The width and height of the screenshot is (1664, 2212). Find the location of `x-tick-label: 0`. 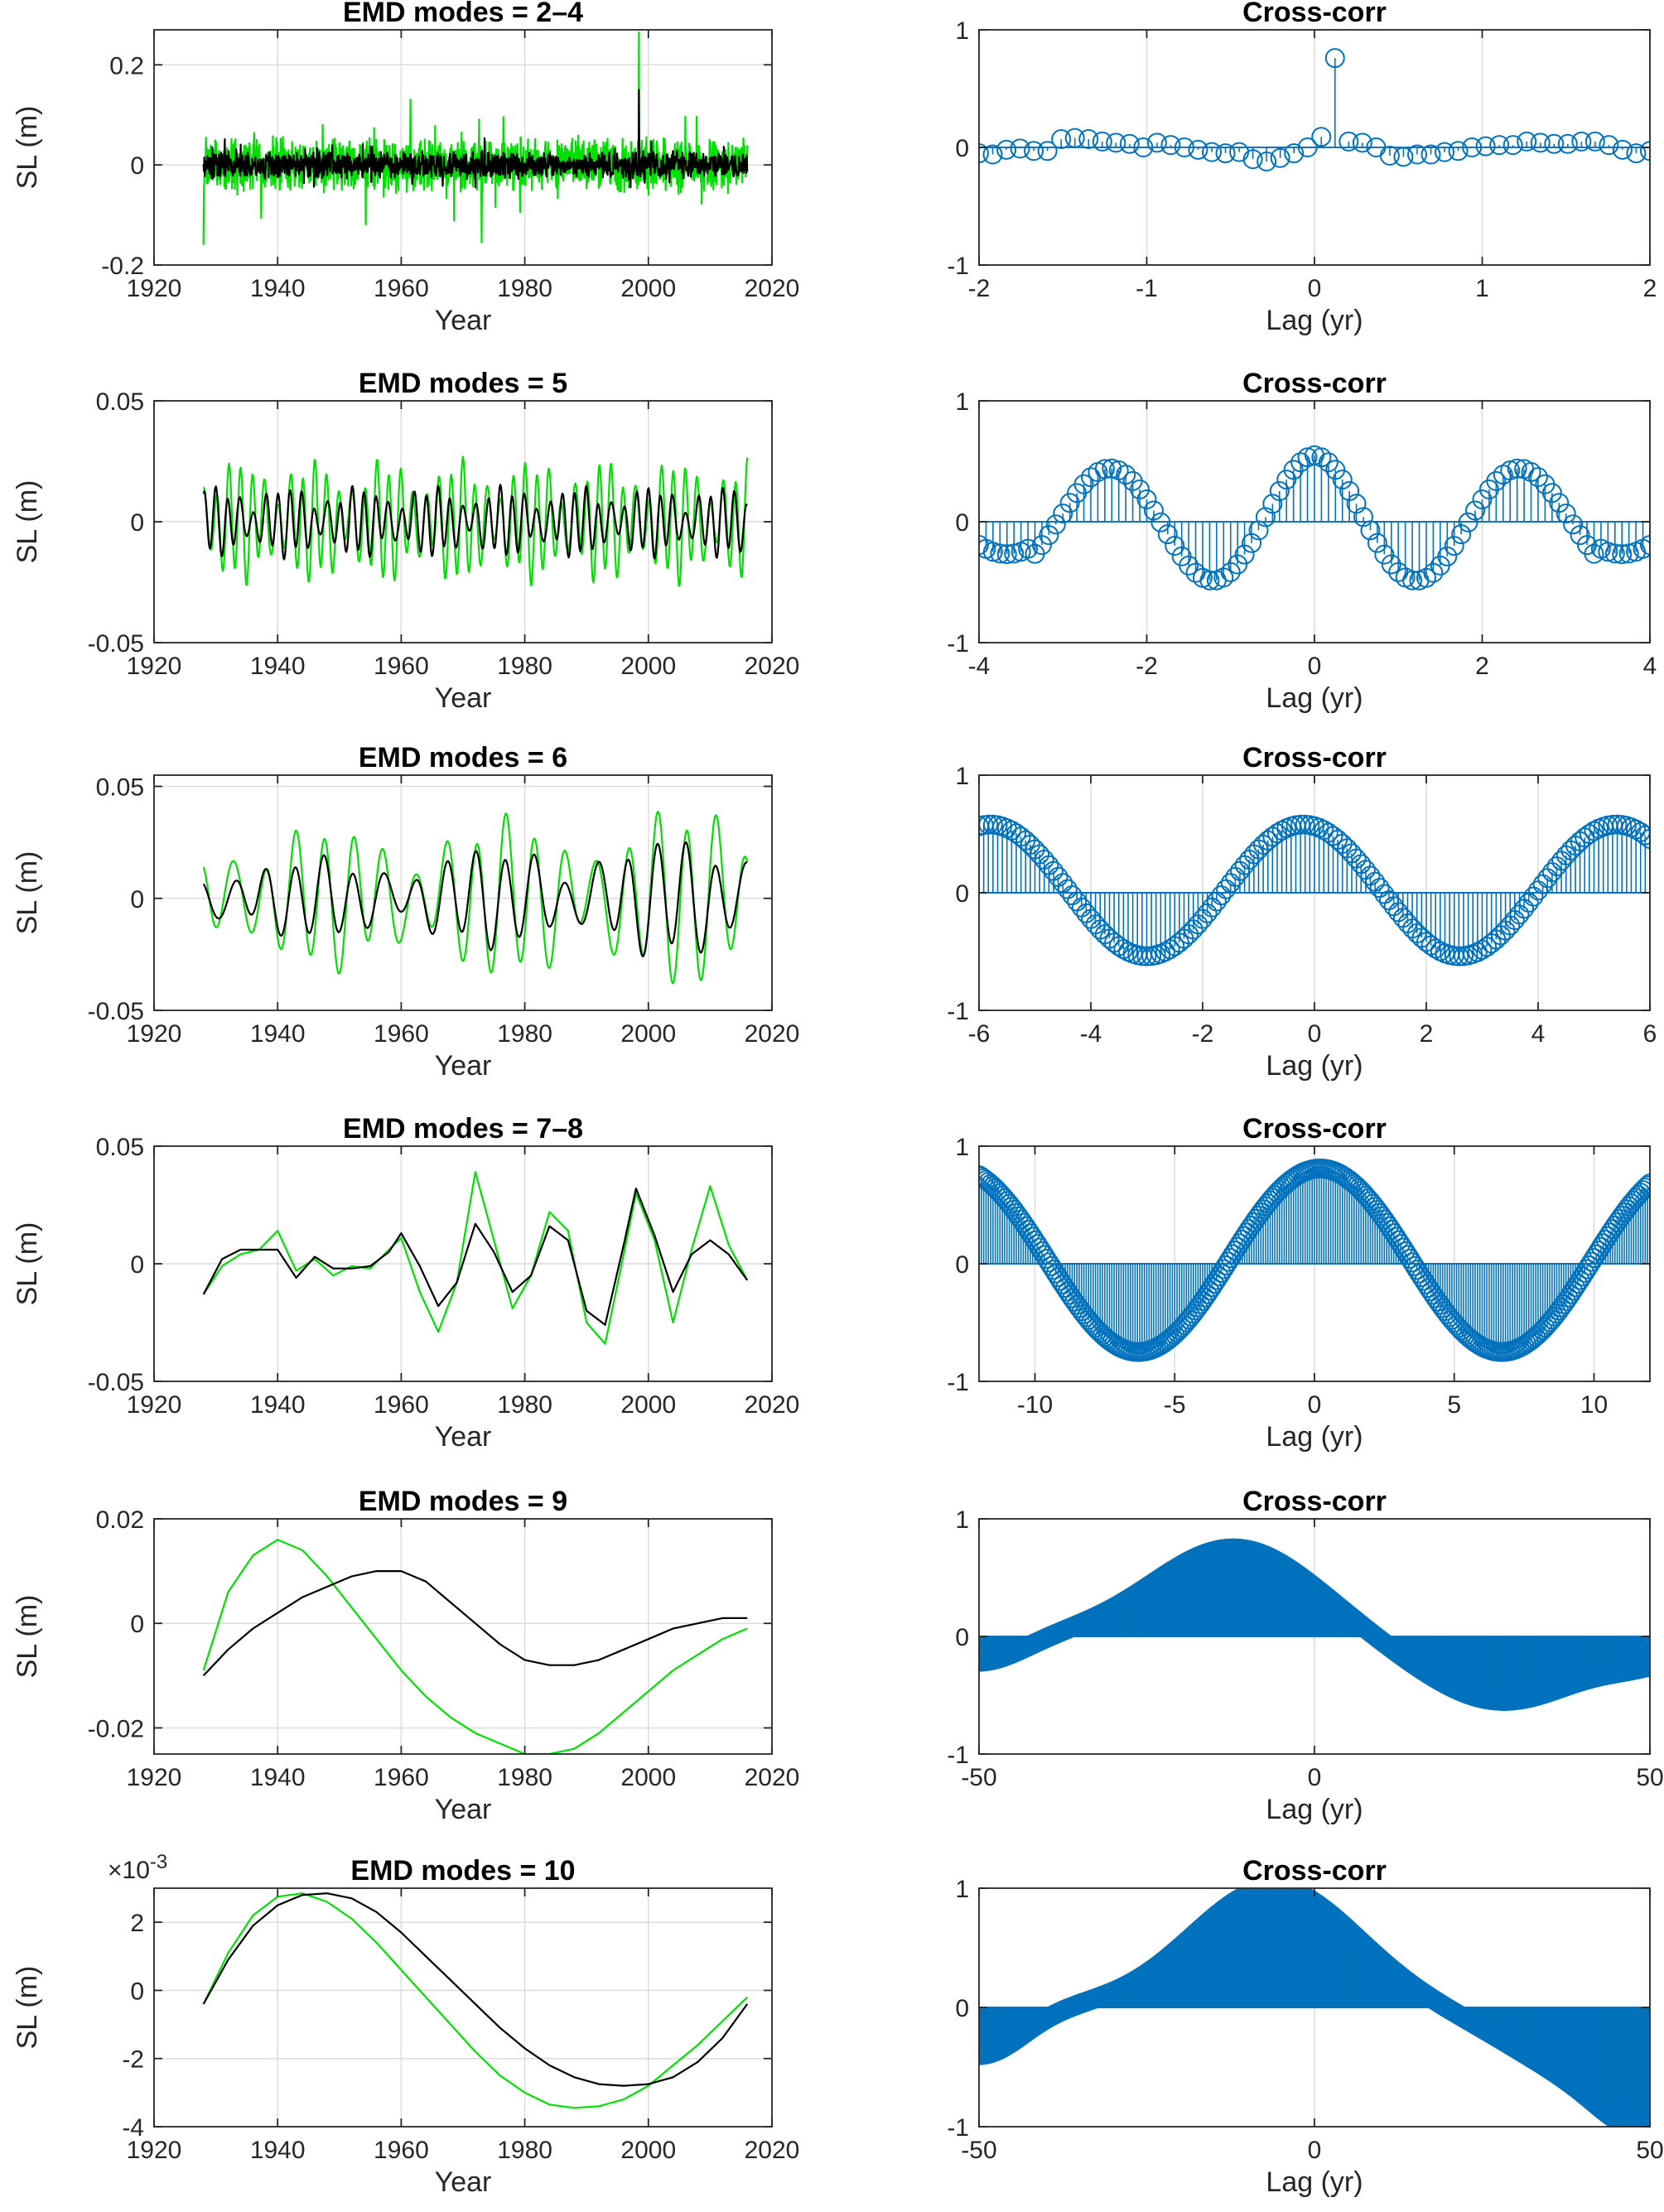

x-tick-label: 0 is located at coordinates (1315, 1777).